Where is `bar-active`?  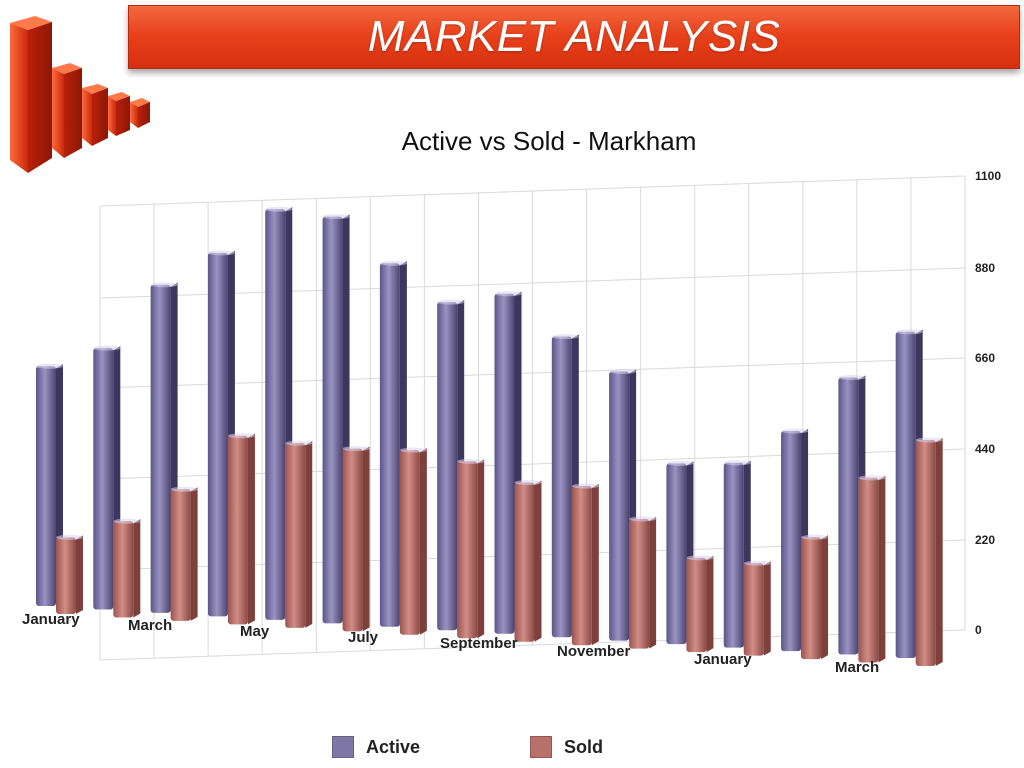
bar-active is located at coordinates (737, 554).